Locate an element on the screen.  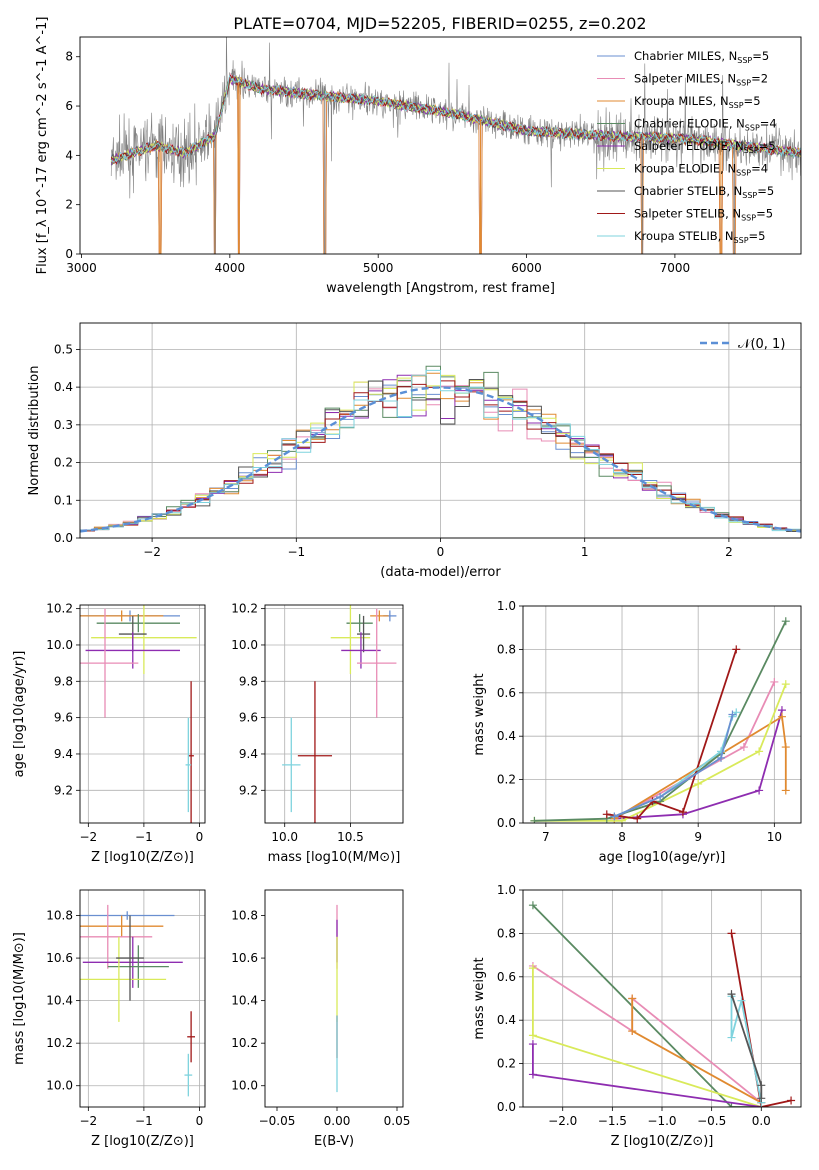
y-tick-label: 9.8 is located at coordinates (63, 681).